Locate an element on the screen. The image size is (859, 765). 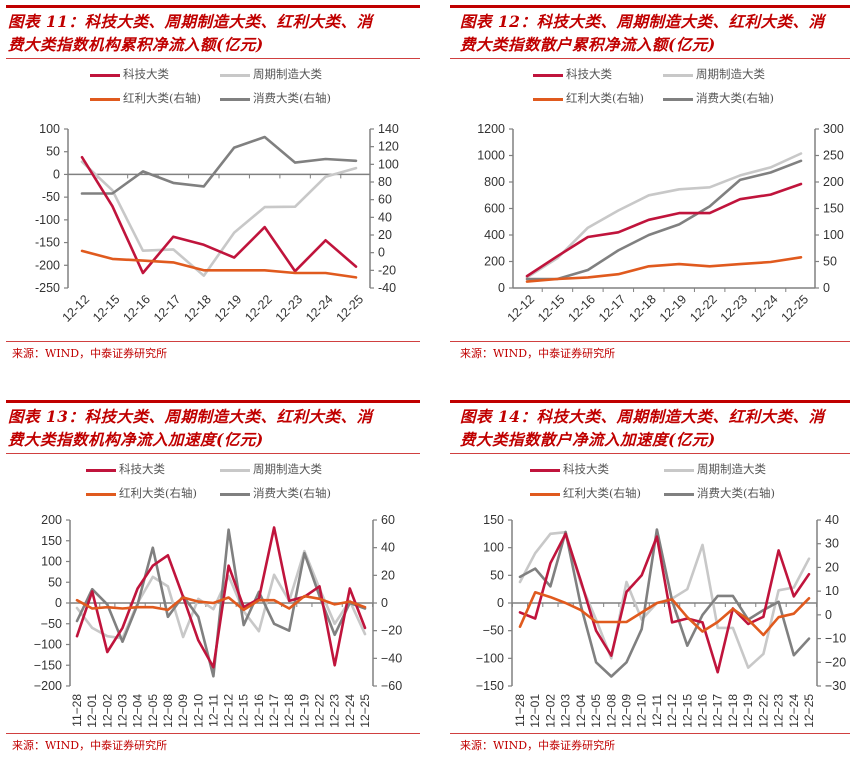
legend-label: 消费大类(右轴) is located at coordinates (736, 493).